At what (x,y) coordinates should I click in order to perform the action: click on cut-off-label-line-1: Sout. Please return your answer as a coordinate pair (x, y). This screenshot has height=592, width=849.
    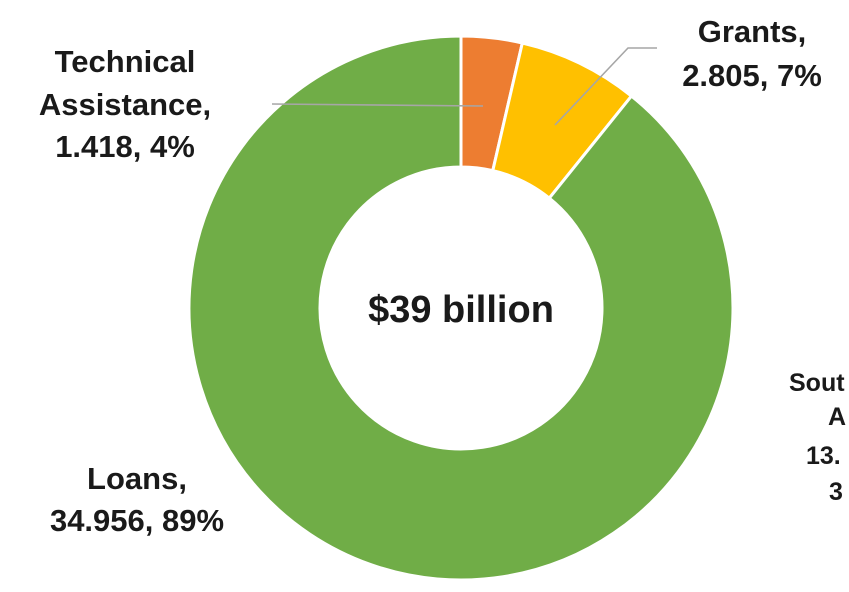
    Looking at the image, I should click on (817, 383).